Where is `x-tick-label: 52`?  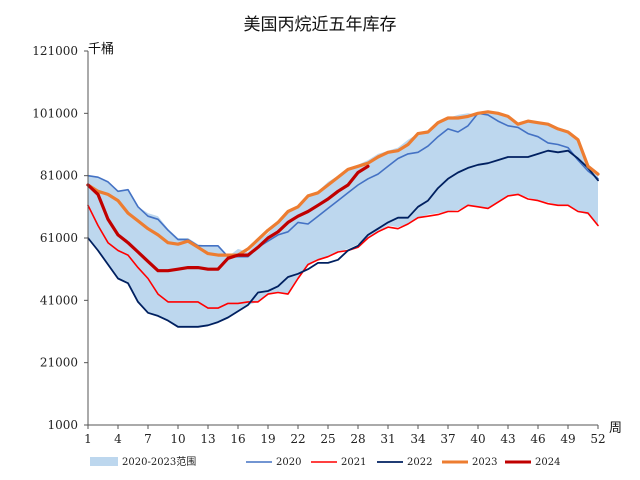 x-tick-label: 52 is located at coordinates (597, 439).